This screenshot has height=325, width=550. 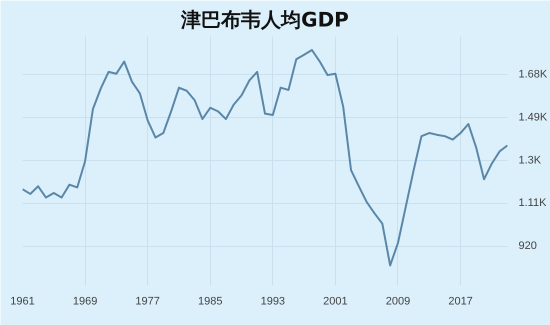 What do you see at coordinates (22, 302) in the screenshot?
I see `x-tick-label: 1961` at bounding box center [22, 302].